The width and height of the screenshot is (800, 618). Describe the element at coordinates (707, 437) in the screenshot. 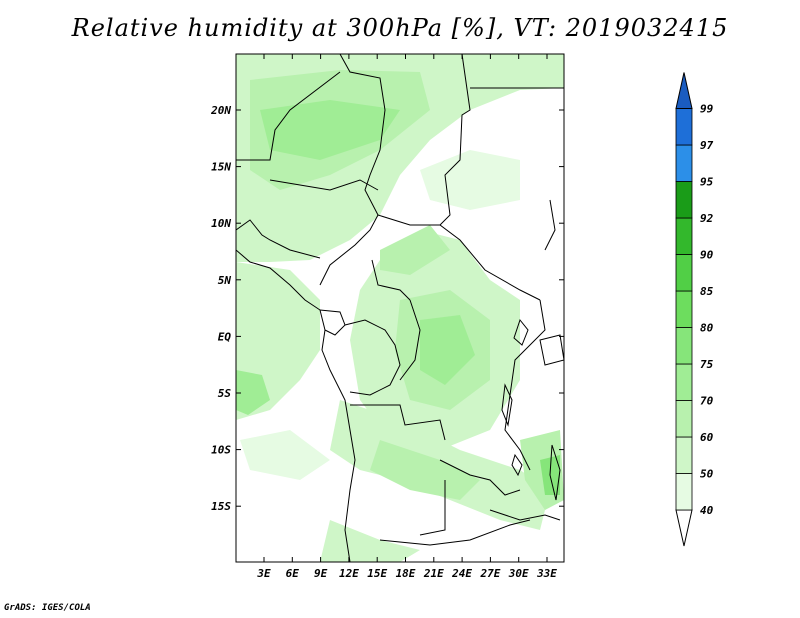

I see `colorbar-label: 60` at that location.